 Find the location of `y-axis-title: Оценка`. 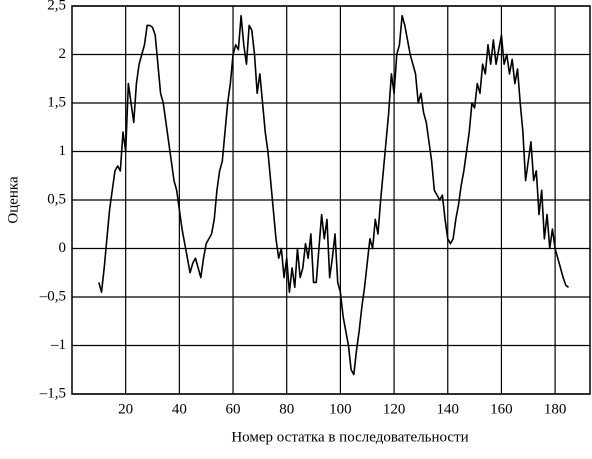

y-axis-title: Оценка is located at coordinates (13, 200).